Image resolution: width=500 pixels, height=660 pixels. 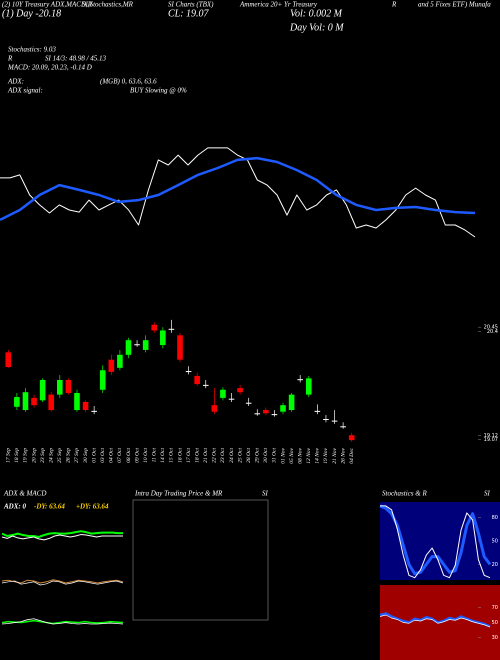 I want to click on panel-border, so click(x=200, y=560).